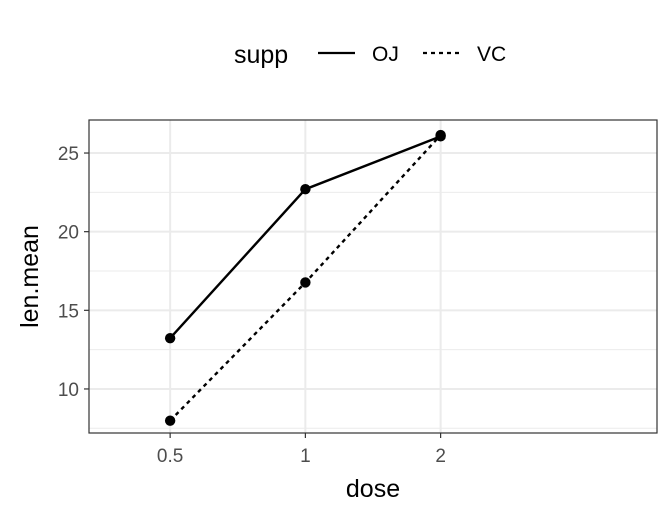 The height and width of the screenshot is (518, 672). What do you see at coordinates (385, 54) in the screenshot?
I see `legend-label-oj: OJ` at bounding box center [385, 54].